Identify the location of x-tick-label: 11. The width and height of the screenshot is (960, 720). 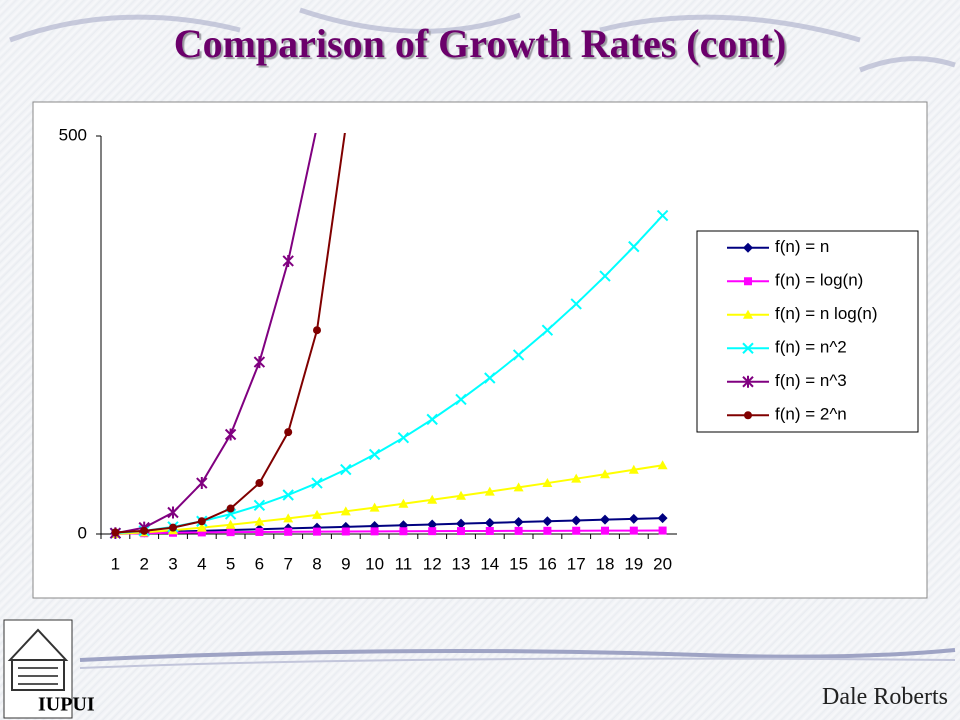
(404, 563).